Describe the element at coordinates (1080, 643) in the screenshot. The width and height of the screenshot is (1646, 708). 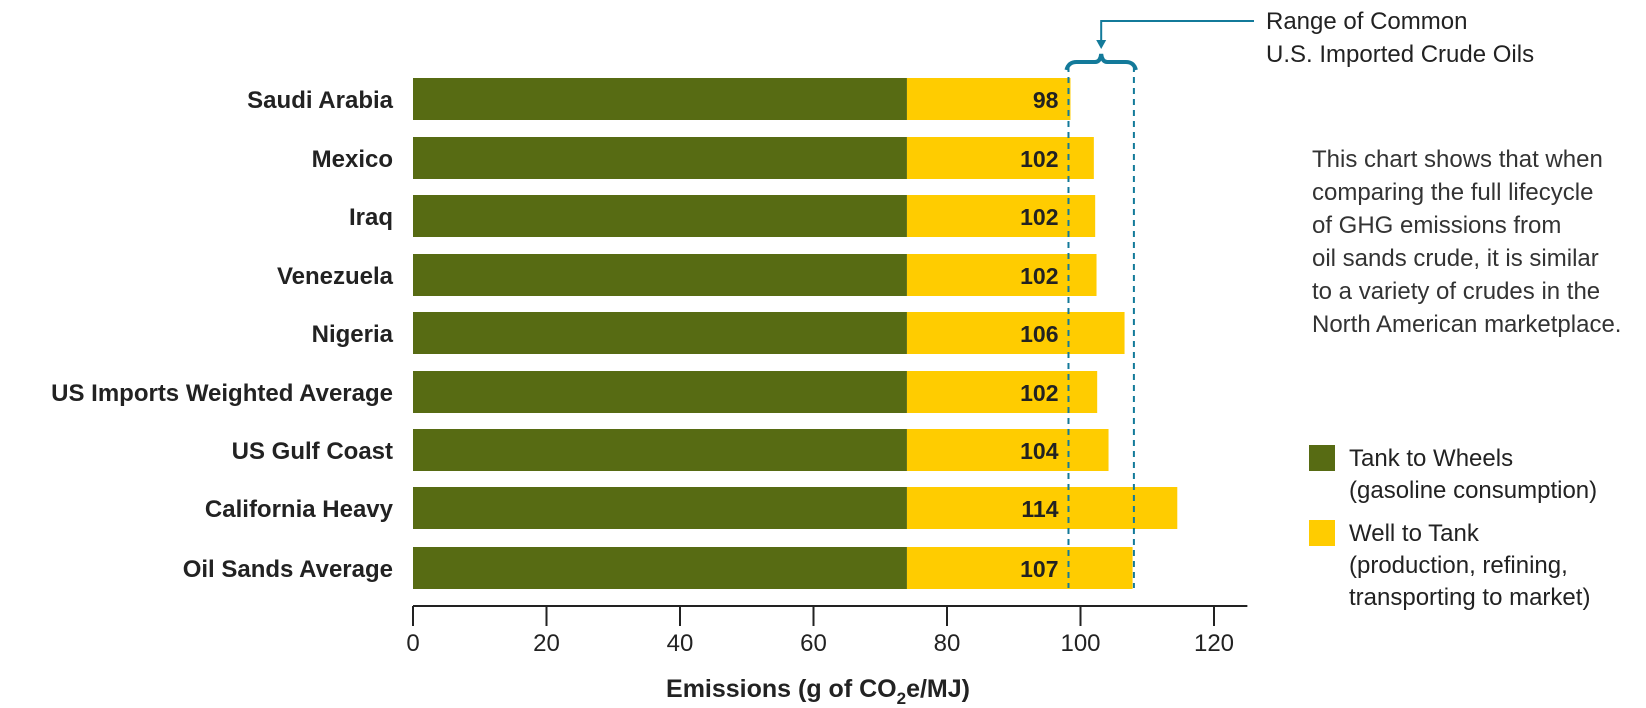
I see `x-tick-label: 100` at that location.